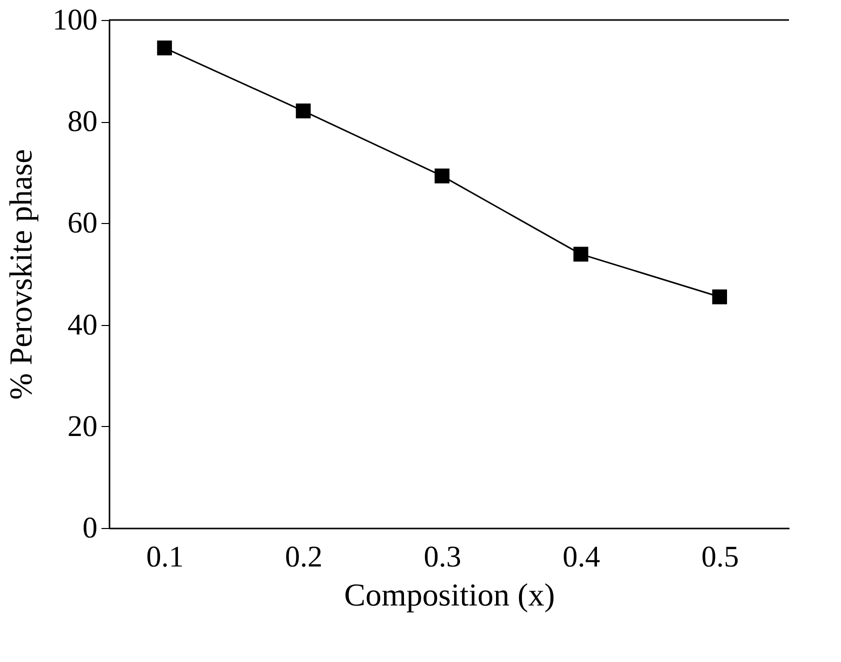 The height and width of the screenshot is (662, 841). What do you see at coordinates (90, 528) in the screenshot?
I see `y-tick-label: 0` at bounding box center [90, 528].